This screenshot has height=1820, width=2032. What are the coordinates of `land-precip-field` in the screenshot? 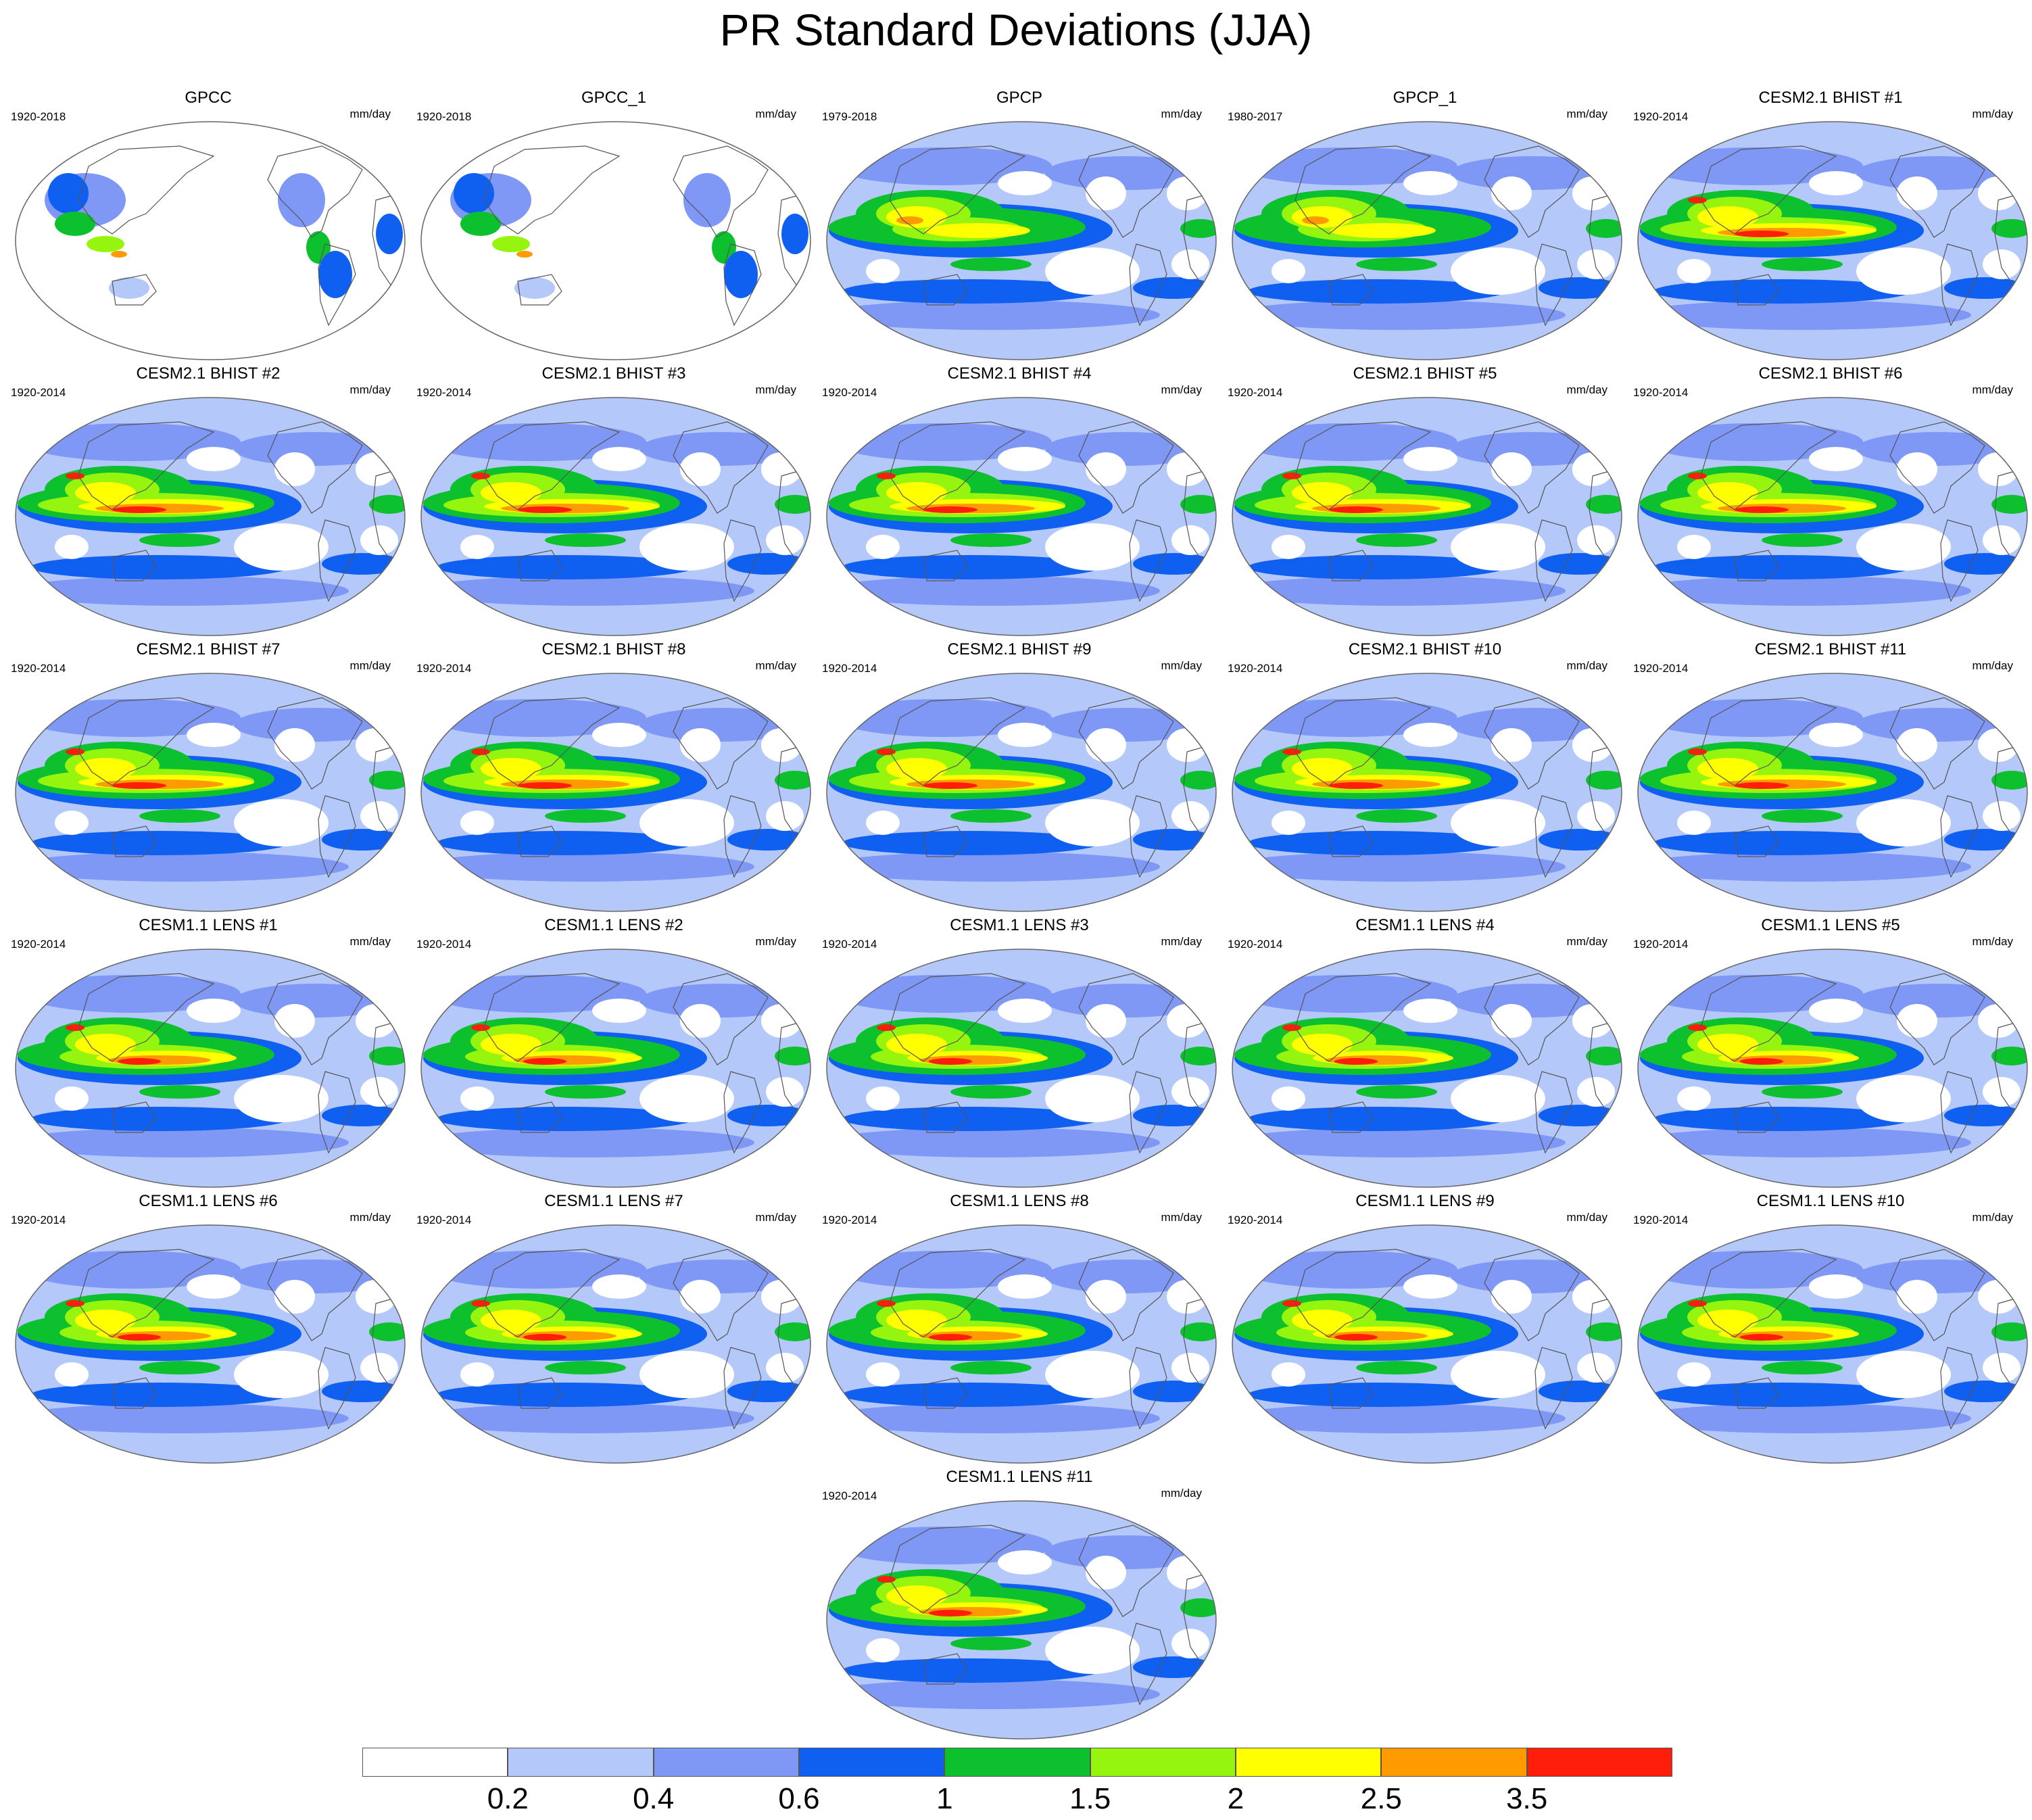 It's located at (68, 194).